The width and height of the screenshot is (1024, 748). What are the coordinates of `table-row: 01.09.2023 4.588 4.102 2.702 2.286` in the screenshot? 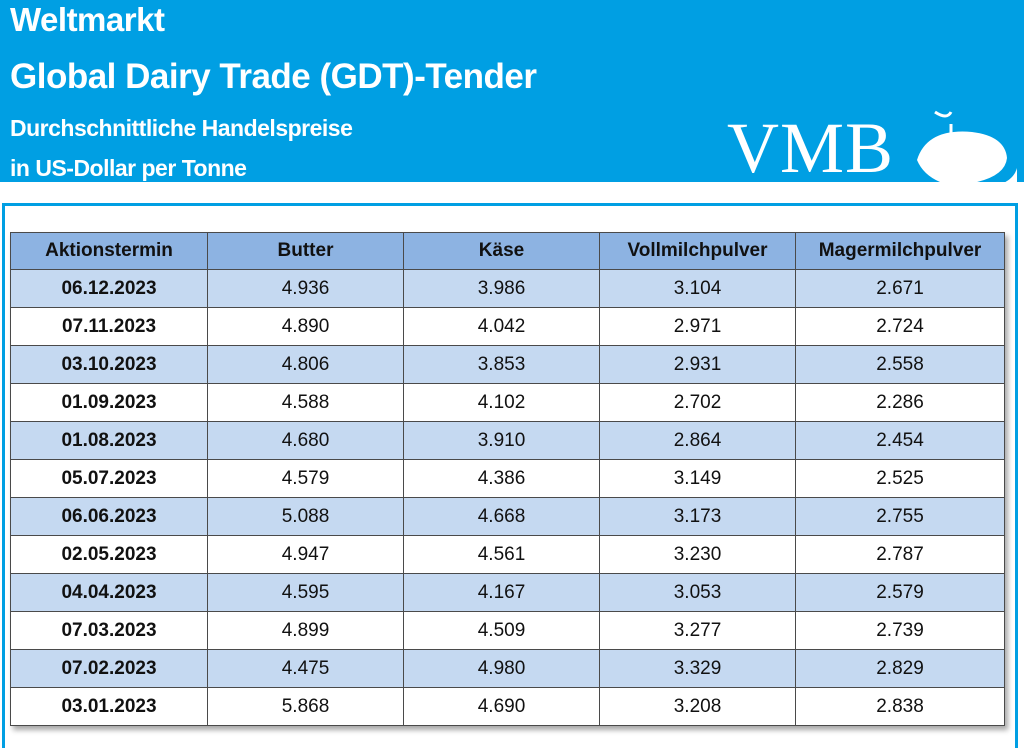 It's located at (507, 402).